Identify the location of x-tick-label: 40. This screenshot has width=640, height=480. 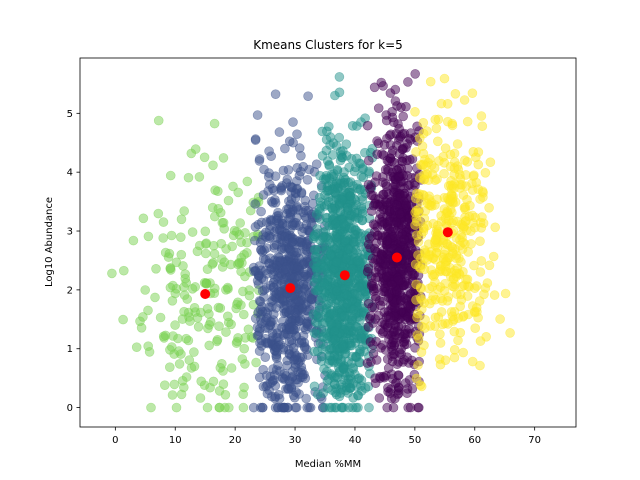
(355, 440).